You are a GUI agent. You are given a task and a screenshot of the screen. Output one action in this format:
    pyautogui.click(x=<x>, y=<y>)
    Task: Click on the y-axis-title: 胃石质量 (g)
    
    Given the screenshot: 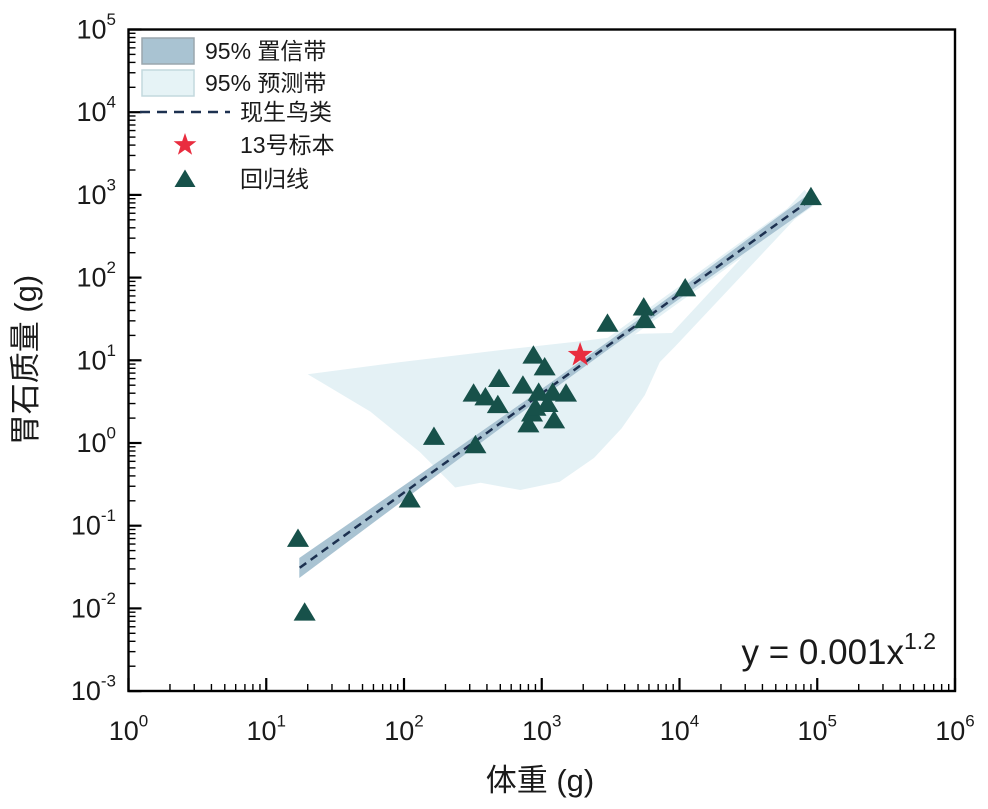 What is the action you would take?
    pyautogui.click(x=25, y=360)
    